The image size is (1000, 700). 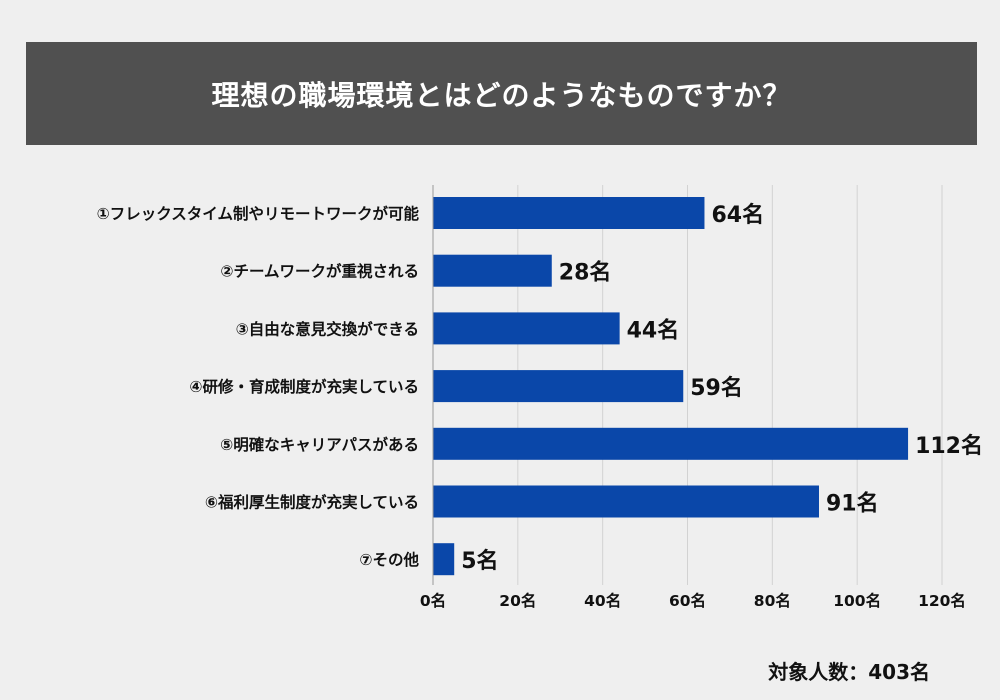 What do you see at coordinates (433, 600) in the screenshot?
I see `x-tick-label: 0名` at bounding box center [433, 600].